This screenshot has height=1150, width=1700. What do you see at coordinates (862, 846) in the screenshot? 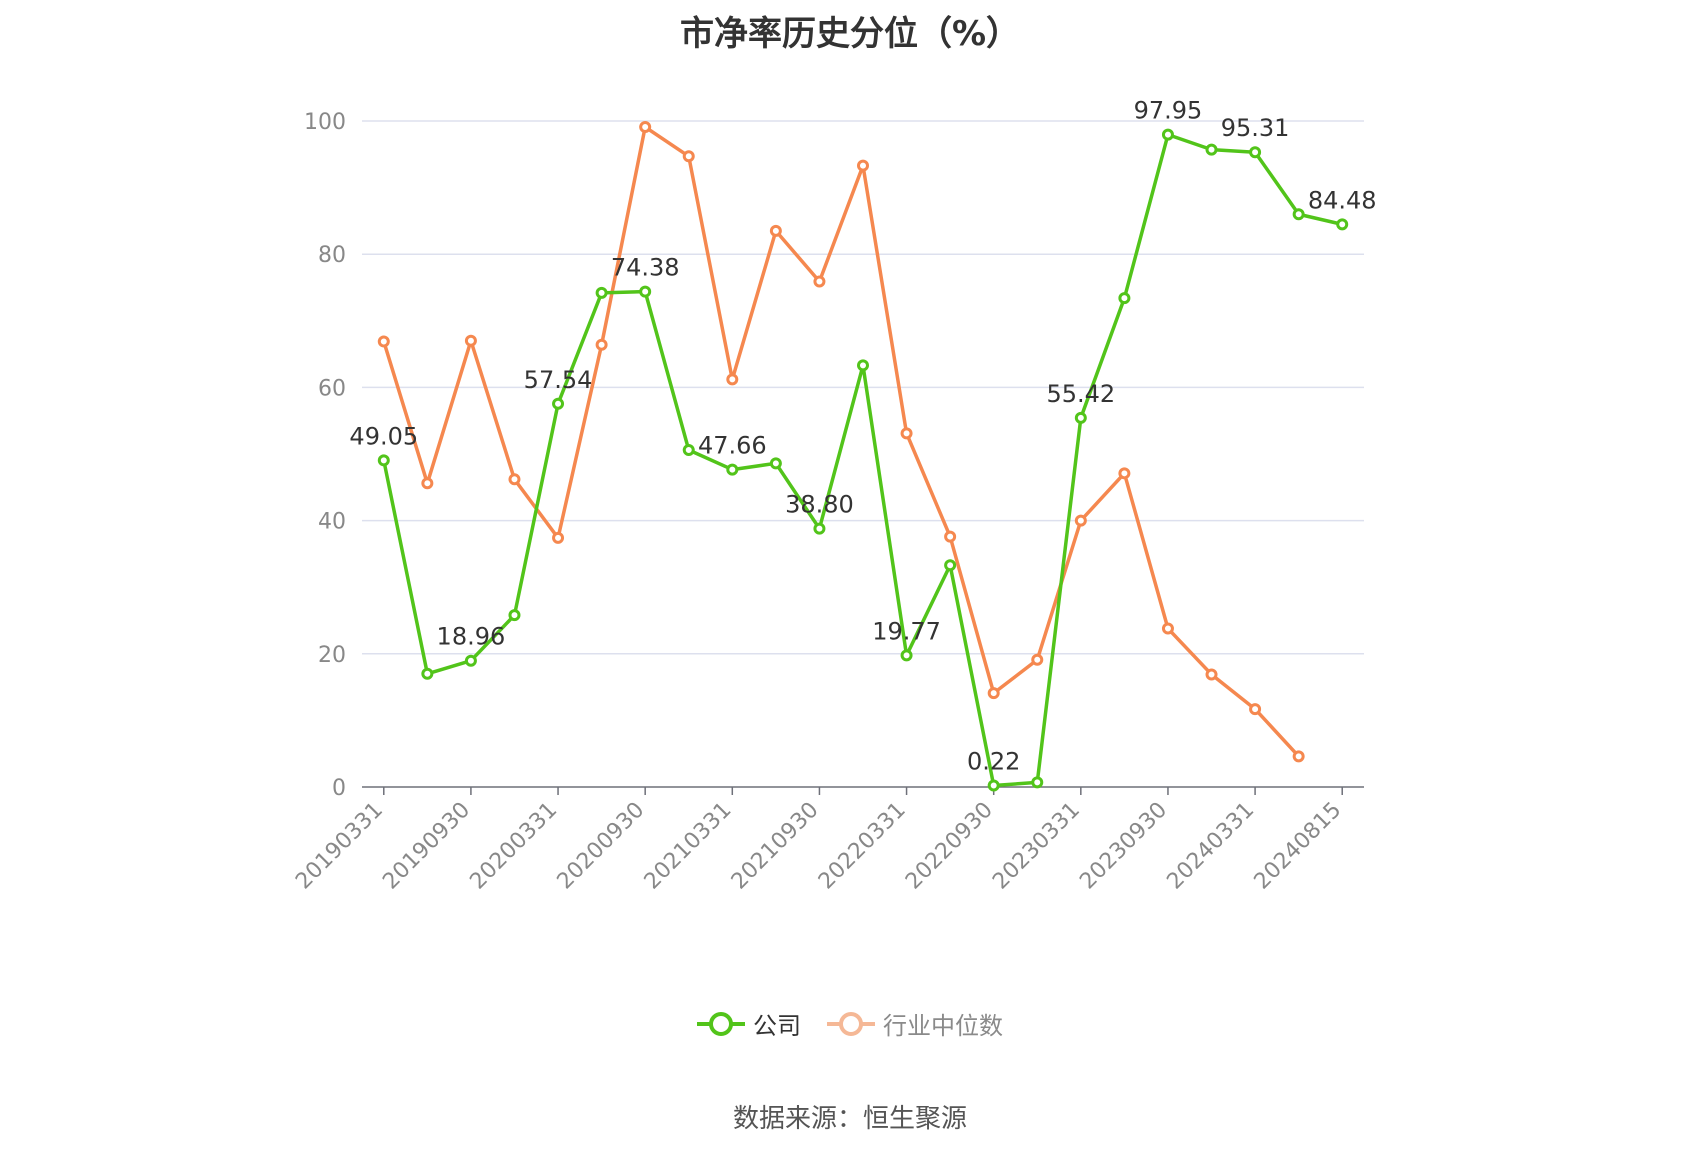
I see `x-tick-label: 20220331` at bounding box center [862, 846].